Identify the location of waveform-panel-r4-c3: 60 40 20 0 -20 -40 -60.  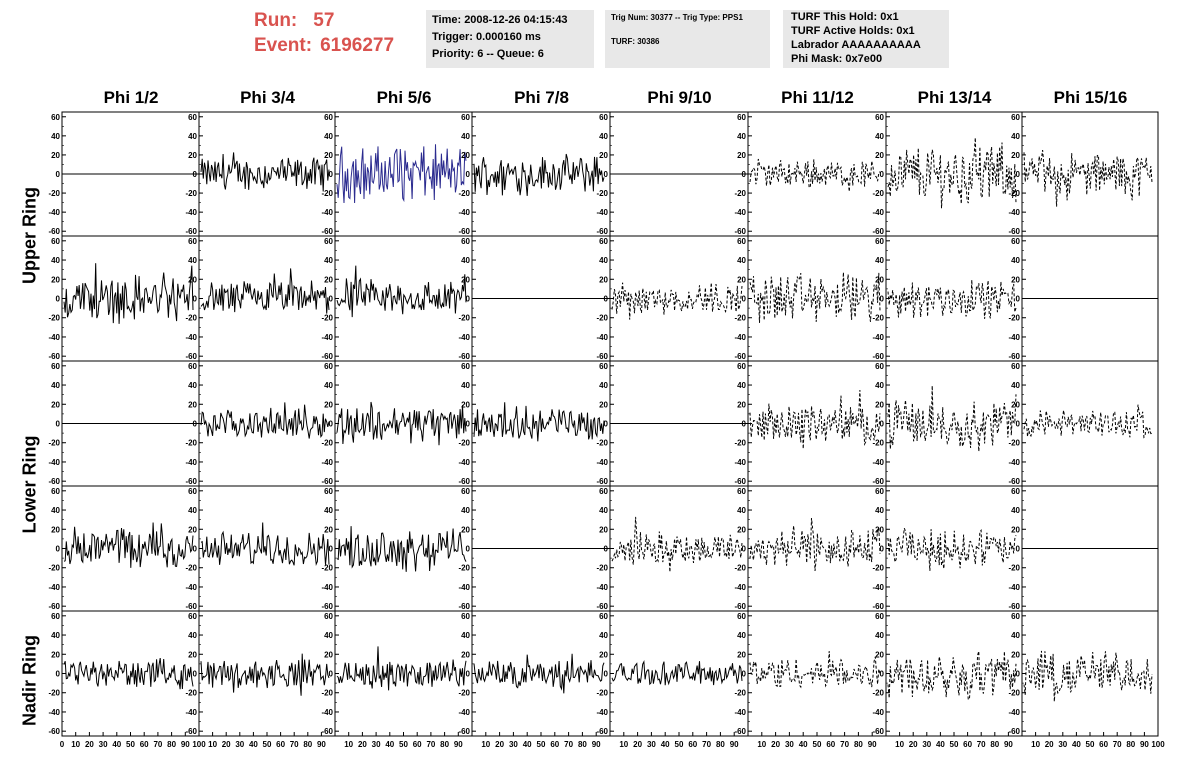
(534, 673).